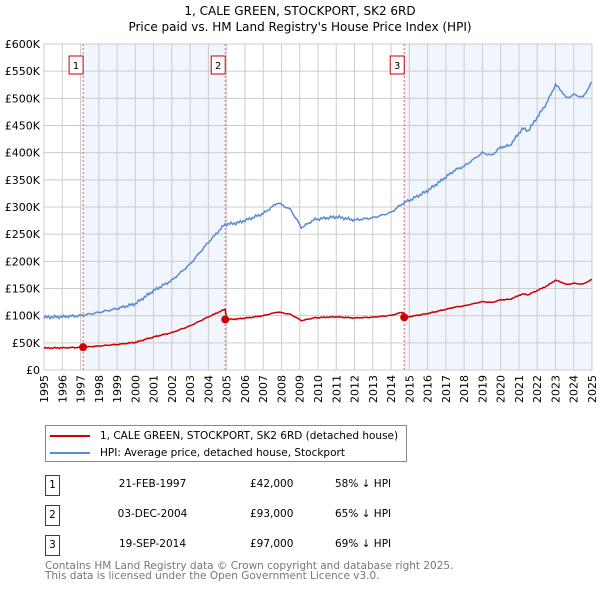 The height and width of the screenshot is (590, 600). What do you see at coordinates (70, 453) in the screenshot?
I see `legend-swatch-blue` at bounding box center [70, 453].